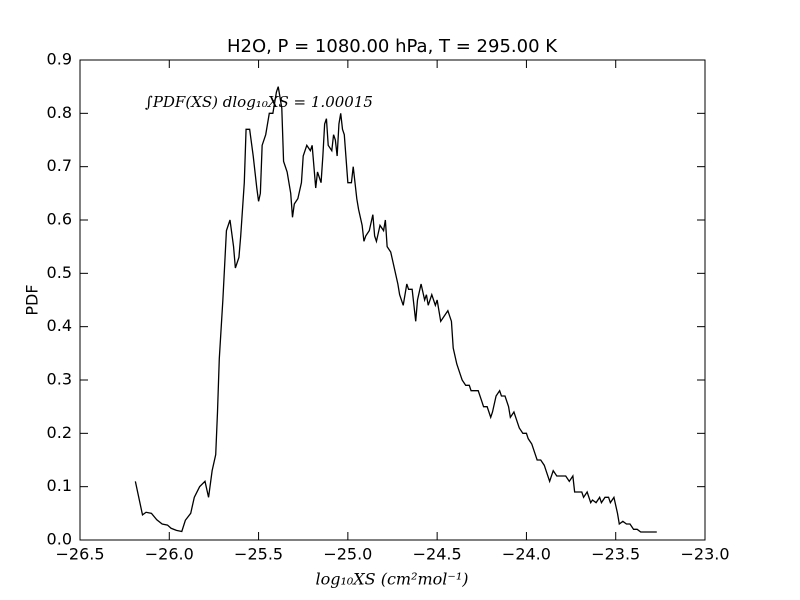 The width and height of the screenshot is (800, 600). Describe the element at coordinates (59, 539) in the screenshot. I see `y-tick-label: 0.0` at that location.